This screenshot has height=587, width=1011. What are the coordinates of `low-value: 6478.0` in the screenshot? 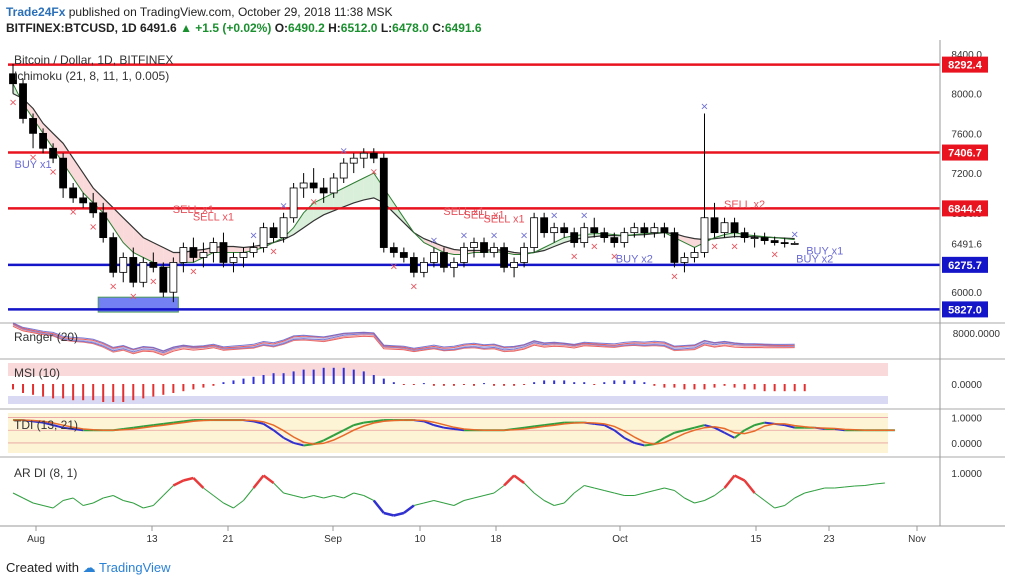 It's located at (410, 28).